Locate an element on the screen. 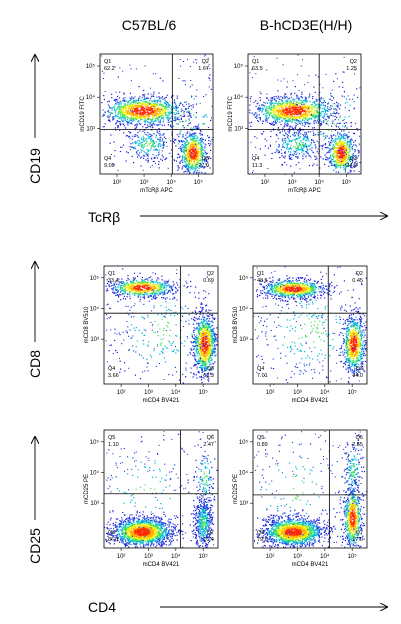 The width and height of the screenshot is (401, 624). quadrant-name: Q1 is located at coordinates (107, 62).